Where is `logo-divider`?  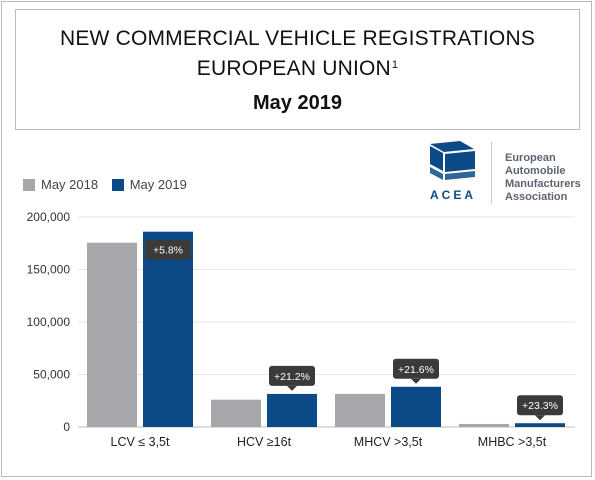
logo-divider is located at coordinates (491, 173).